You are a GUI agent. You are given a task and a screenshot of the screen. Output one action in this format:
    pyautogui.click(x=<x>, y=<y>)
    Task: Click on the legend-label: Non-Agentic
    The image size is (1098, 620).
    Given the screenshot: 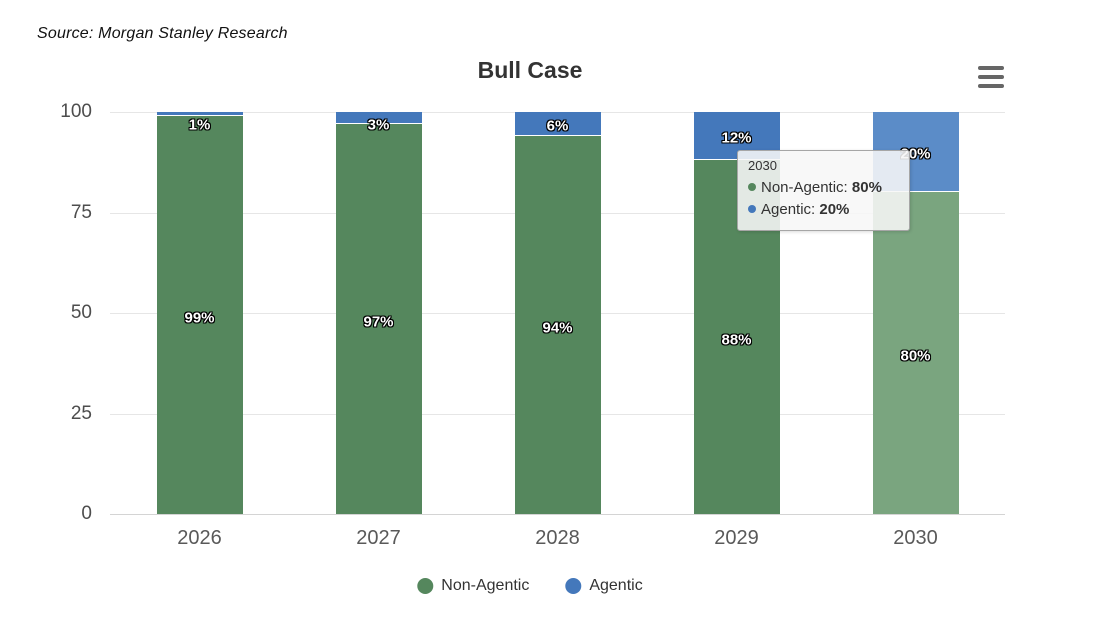 What is the action you would take?
    pyautogui.click(x=485, y=585)
    